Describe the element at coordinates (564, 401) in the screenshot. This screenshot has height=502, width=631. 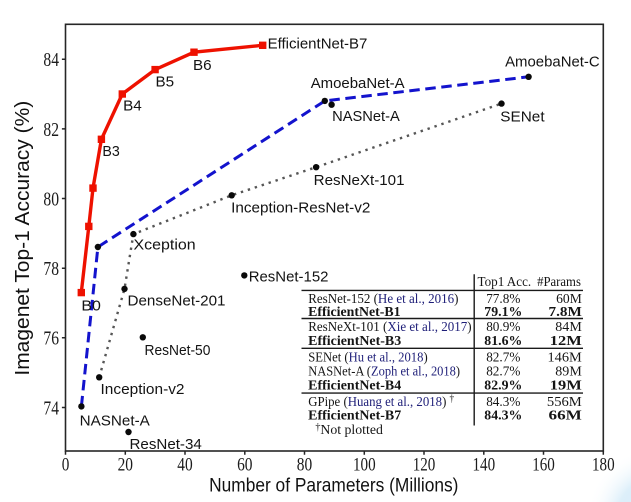
I see `svg-text: 556M` at that location.